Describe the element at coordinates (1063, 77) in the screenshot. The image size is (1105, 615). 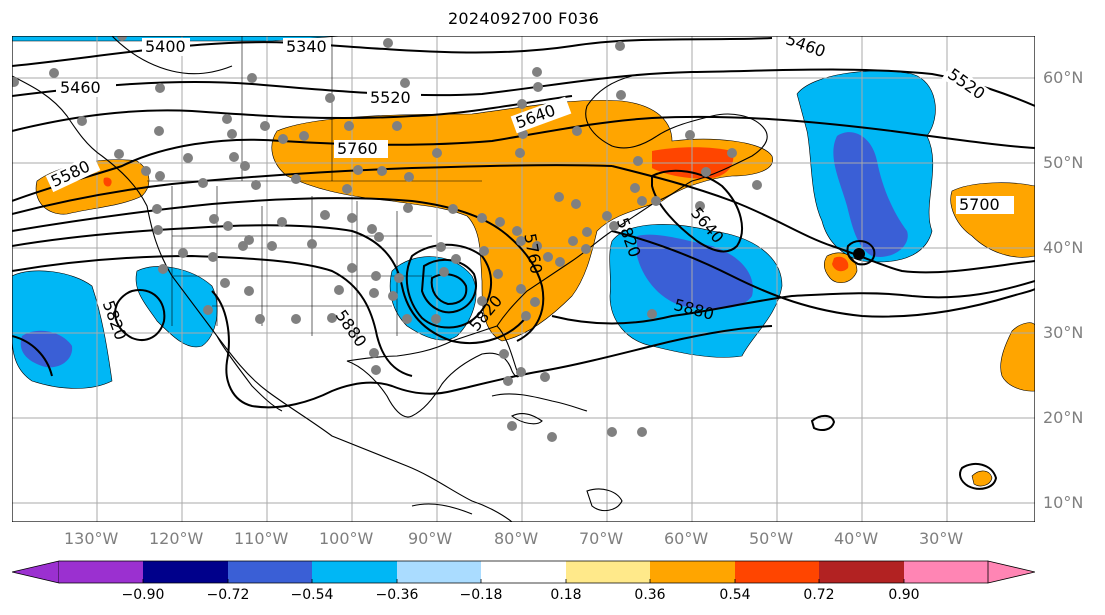
I see `lat-label: 60°N` at that location.